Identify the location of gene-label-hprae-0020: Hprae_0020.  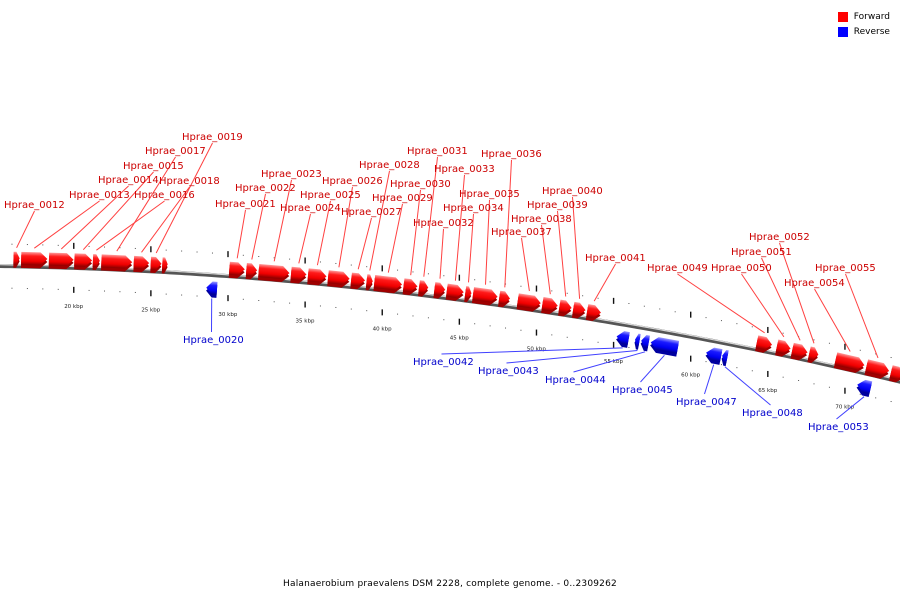
(213, 340).